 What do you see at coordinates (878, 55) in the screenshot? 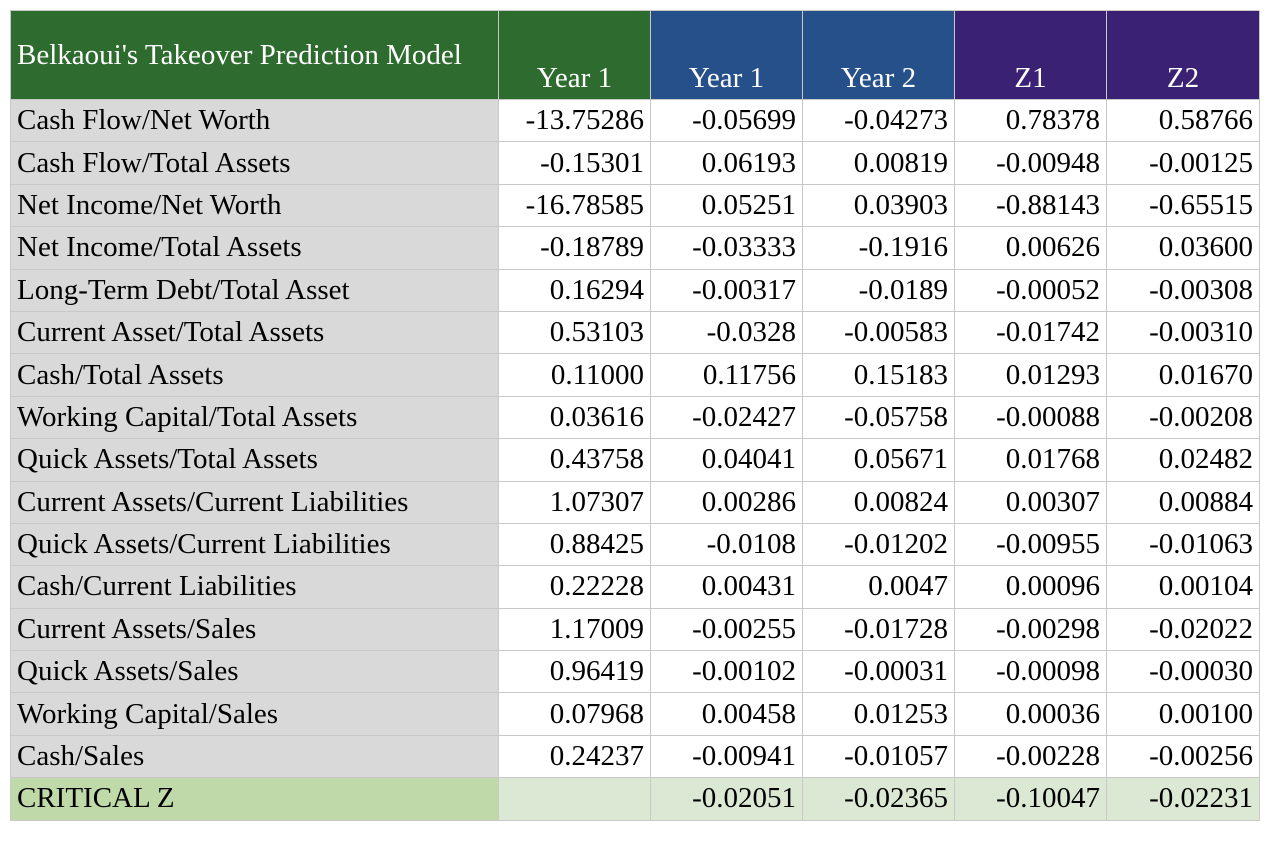
I see `header-year-2: Year 2` at bounding box center [878, 55].